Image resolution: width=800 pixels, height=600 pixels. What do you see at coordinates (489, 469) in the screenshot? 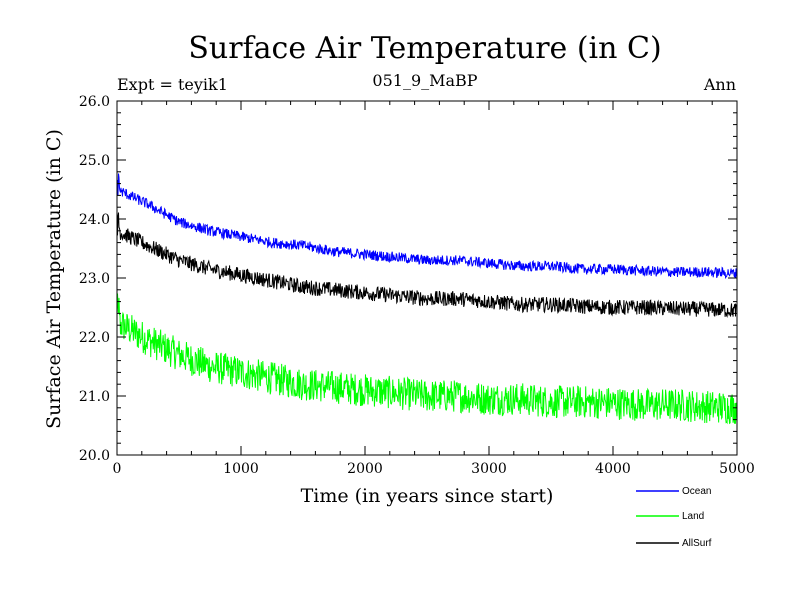
I see `x-tick-label: 3000` at bounding box center [489, 469].